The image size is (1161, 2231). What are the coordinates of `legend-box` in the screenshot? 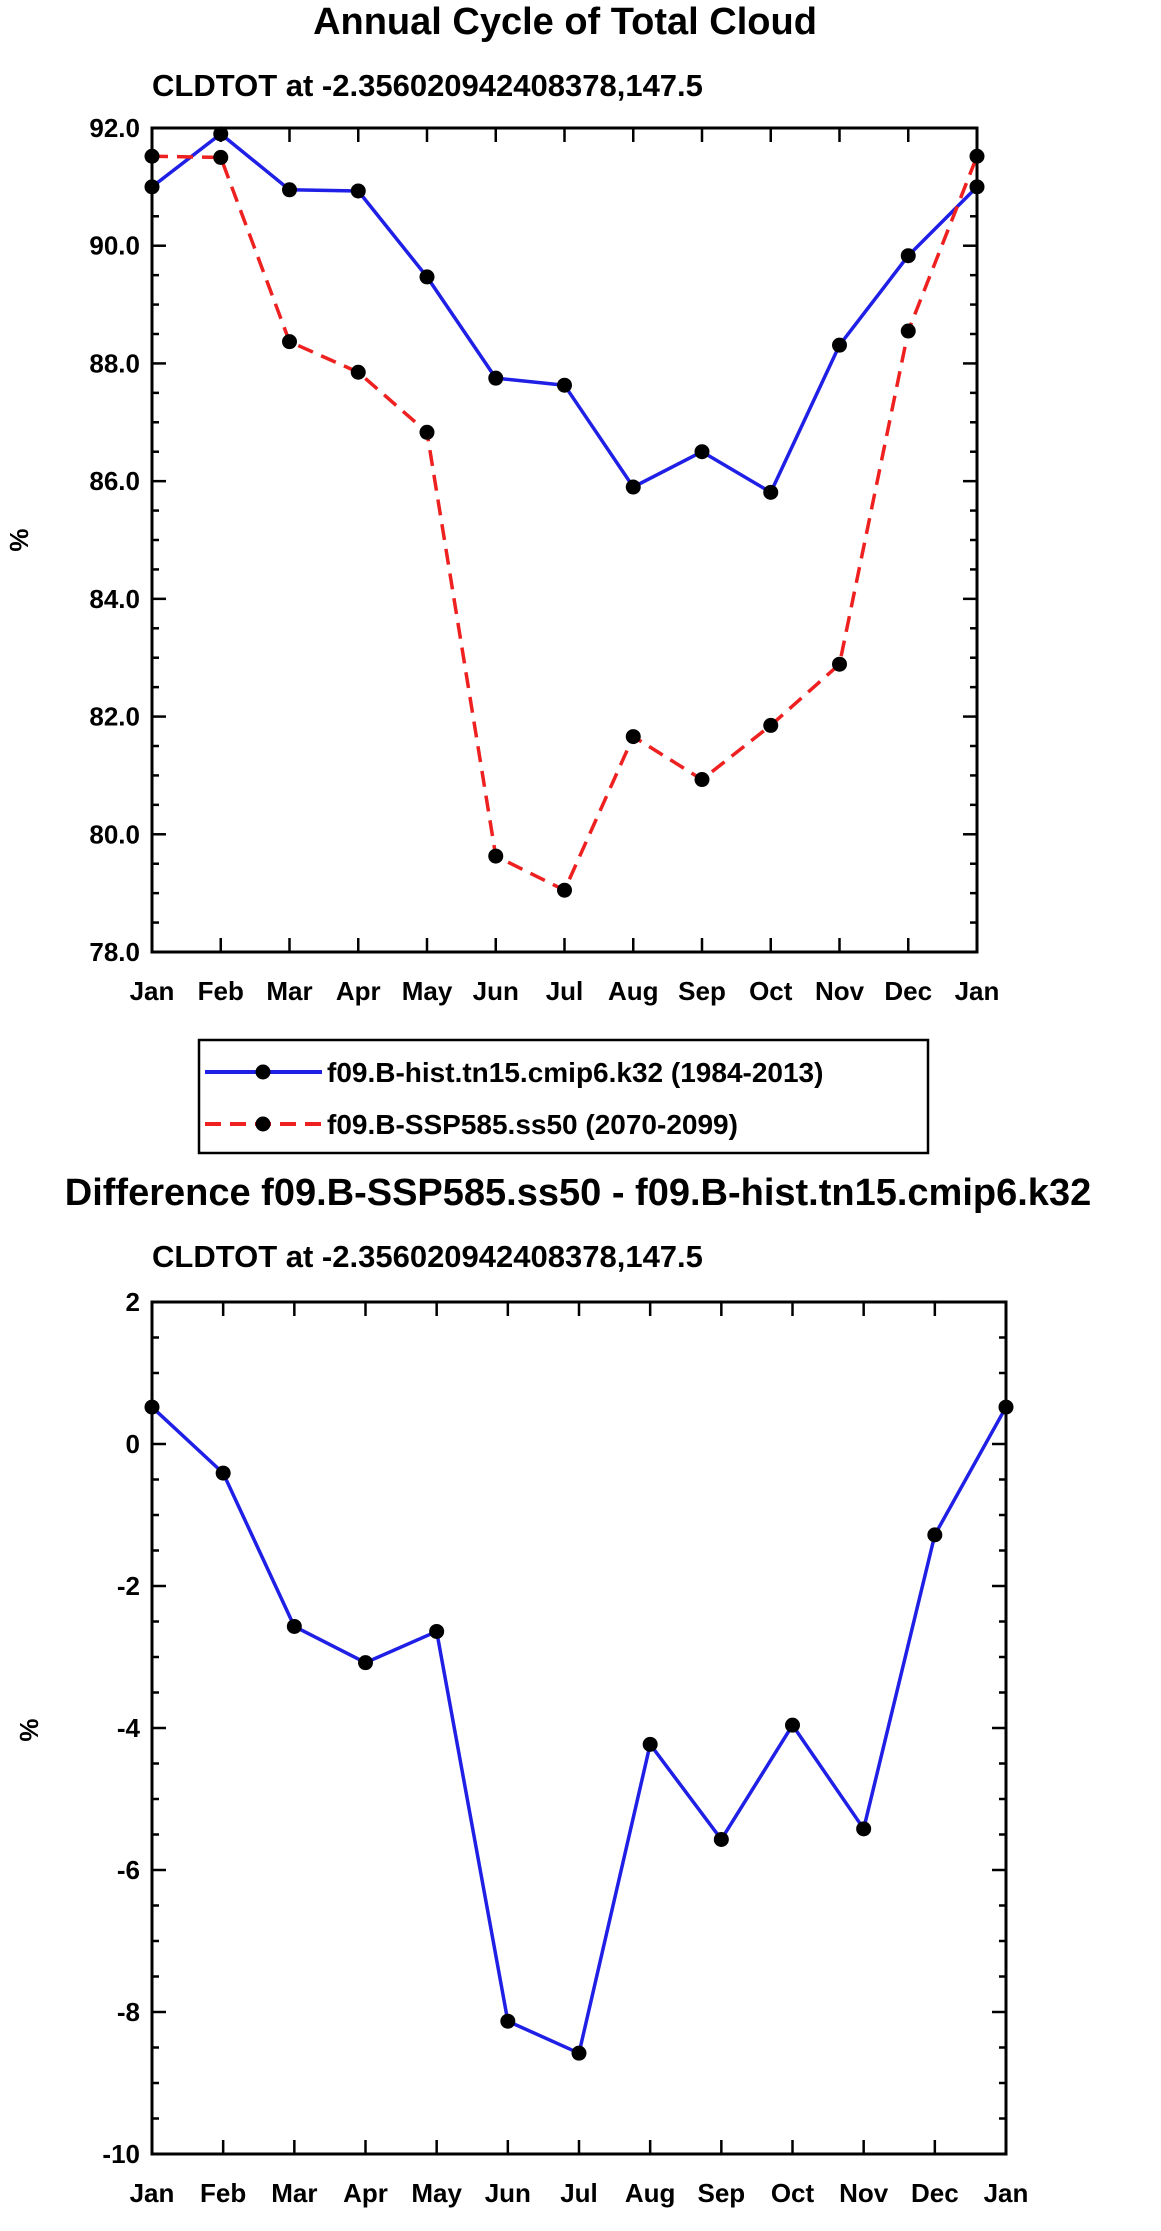 It's located at (563, 1096).